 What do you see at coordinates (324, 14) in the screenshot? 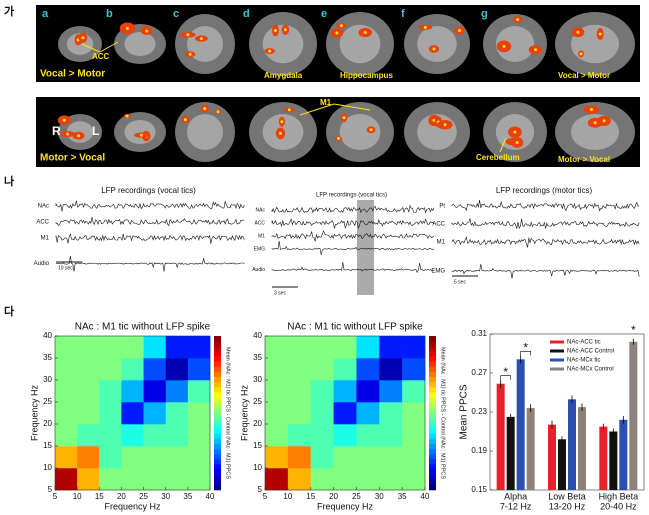
I see `panel-letter: e` at bounding box center [324, 14].